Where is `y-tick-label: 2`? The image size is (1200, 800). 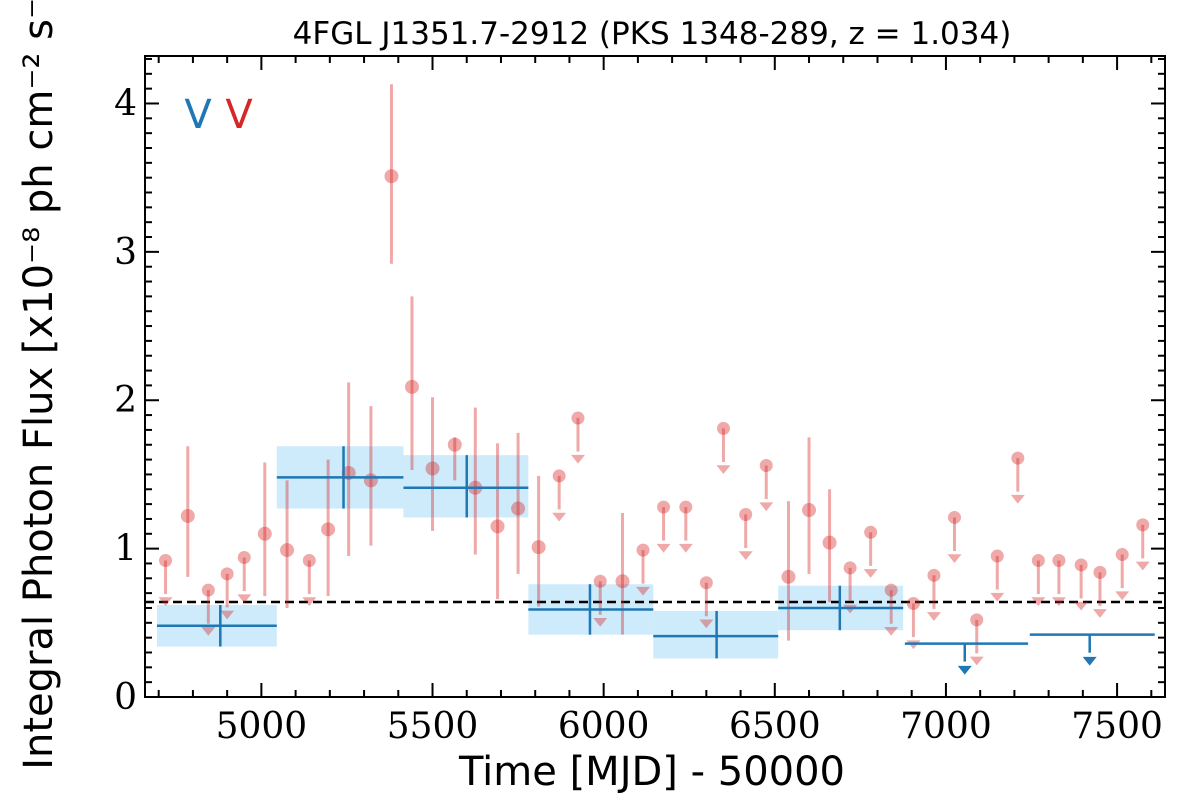 y-tick-label: 2 is located at coordinates (125, 400).